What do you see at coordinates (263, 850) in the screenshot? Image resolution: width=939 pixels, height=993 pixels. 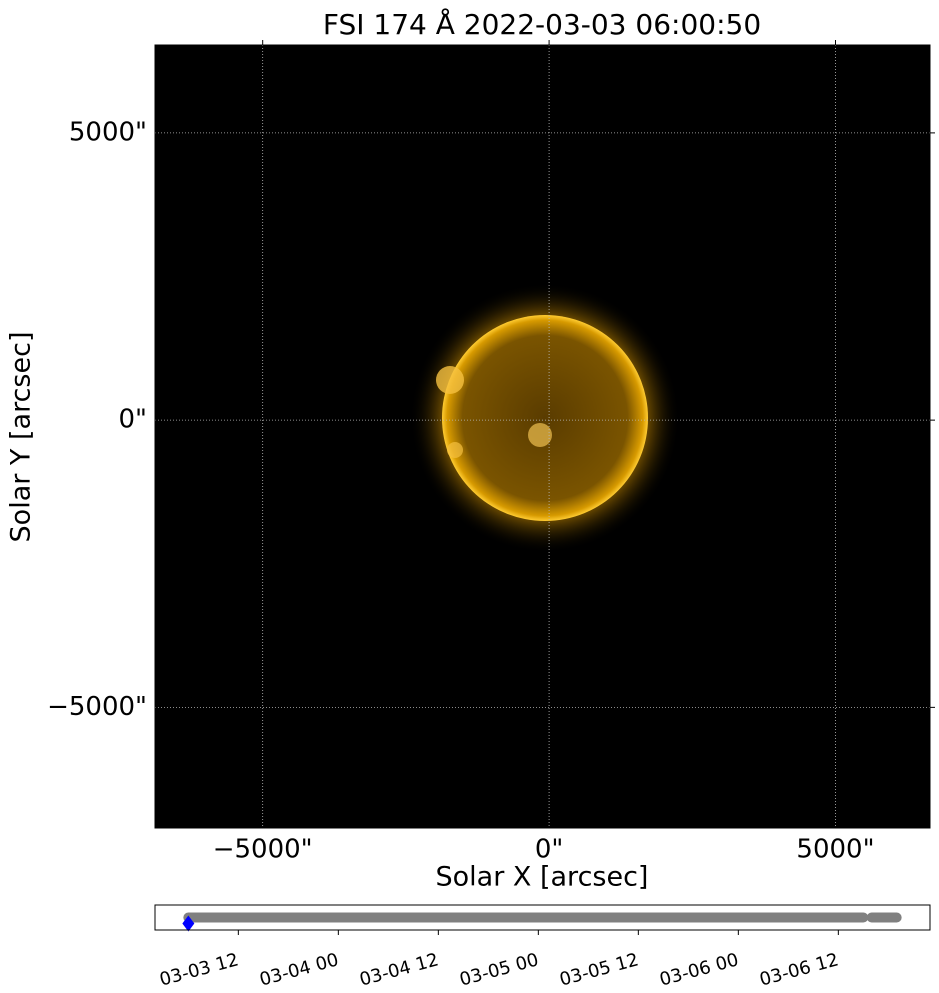 I see `x-tick-label: −5000"` at bounding box center [263, 850].